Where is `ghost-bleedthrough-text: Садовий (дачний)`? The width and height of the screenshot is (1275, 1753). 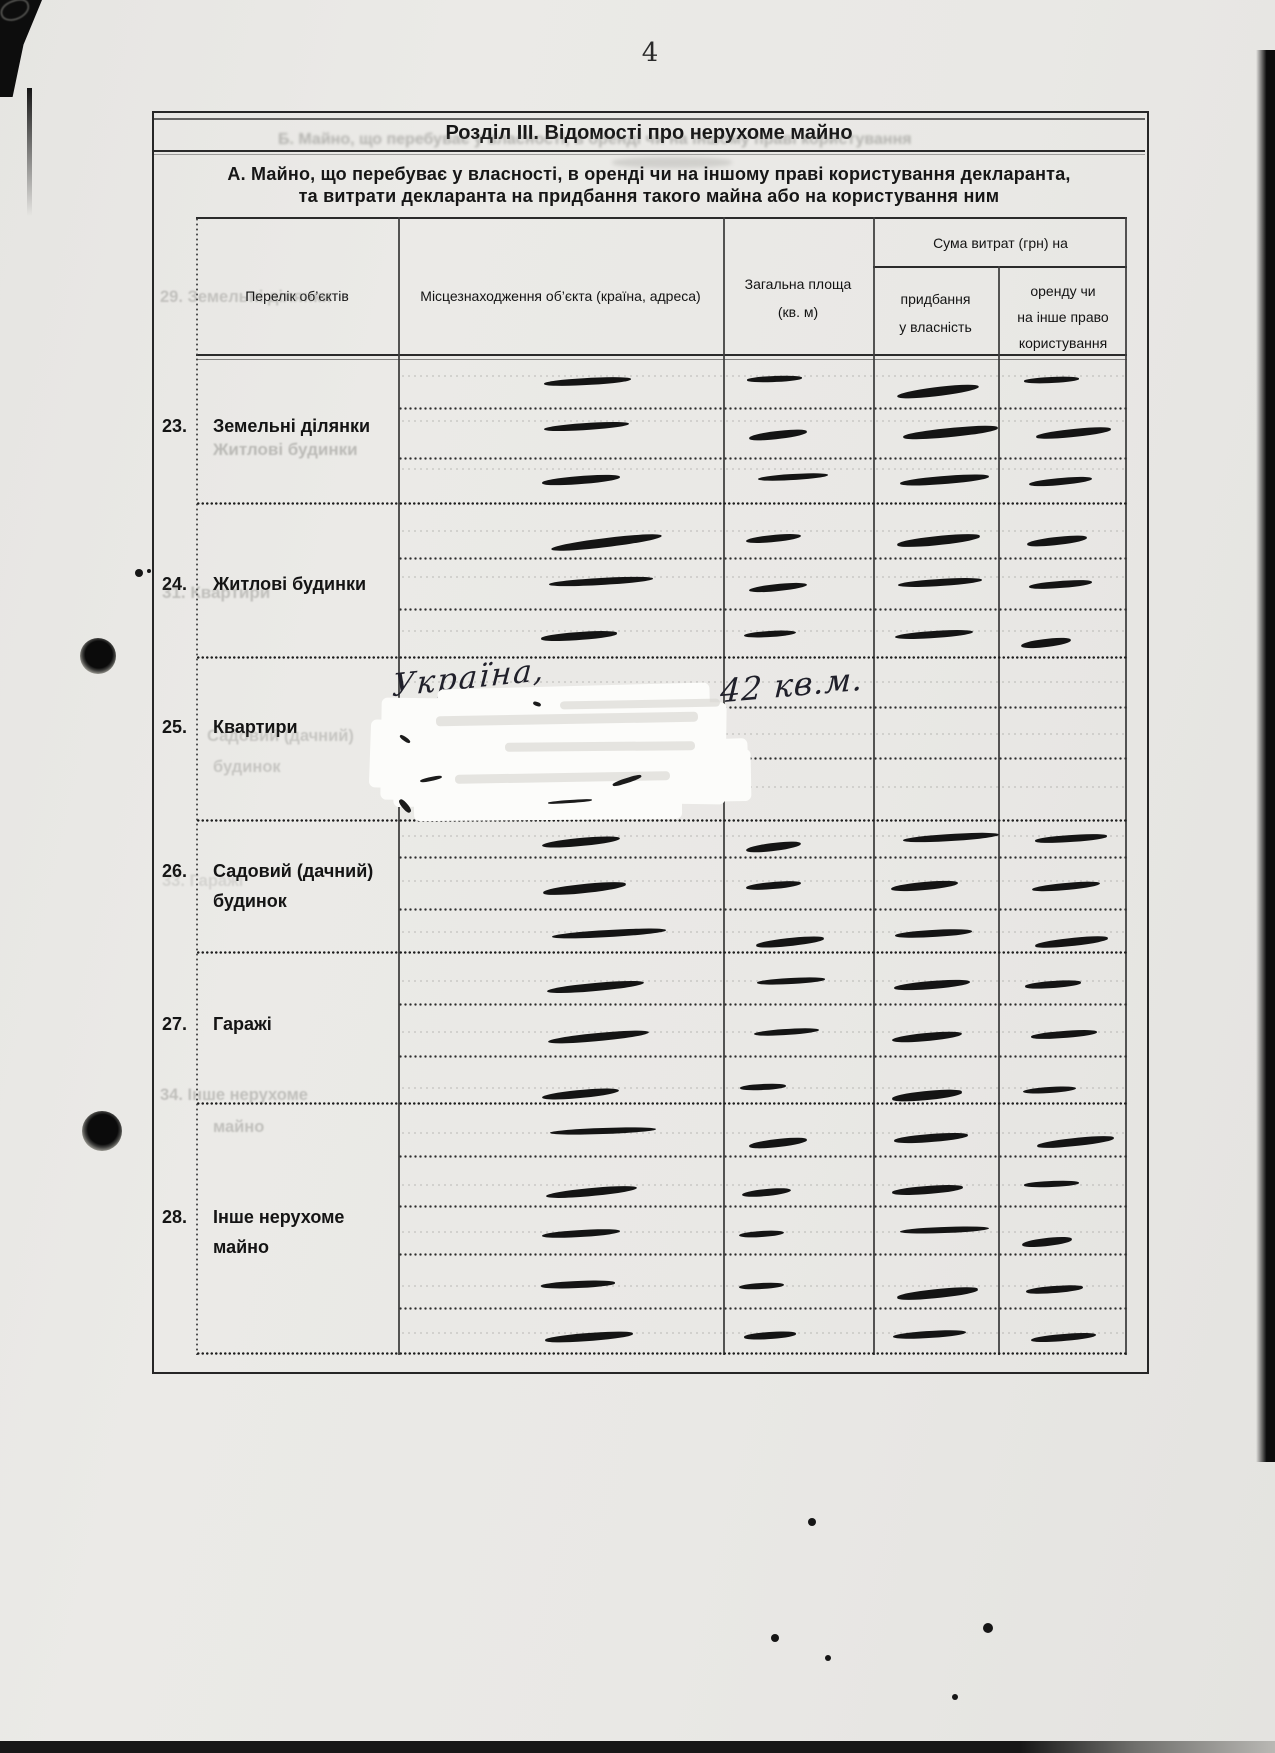 ghost-bleedthrough-text: Садовий (дачний) is located at coordinates (280, 736).